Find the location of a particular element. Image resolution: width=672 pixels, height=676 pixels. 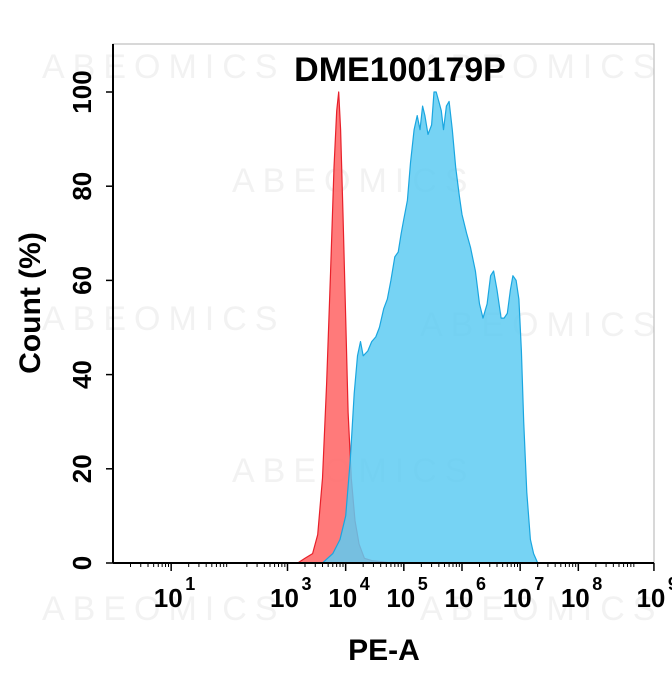

x-tick-exponent: 3 is located at coordinates (307, 584).